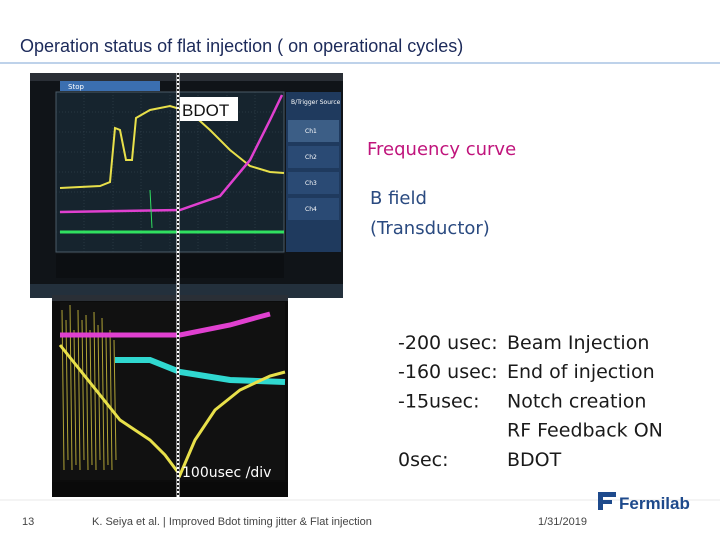 This screenshot has width=720, height=540. I want to click on annotation: BDOT, so click(205, 110).